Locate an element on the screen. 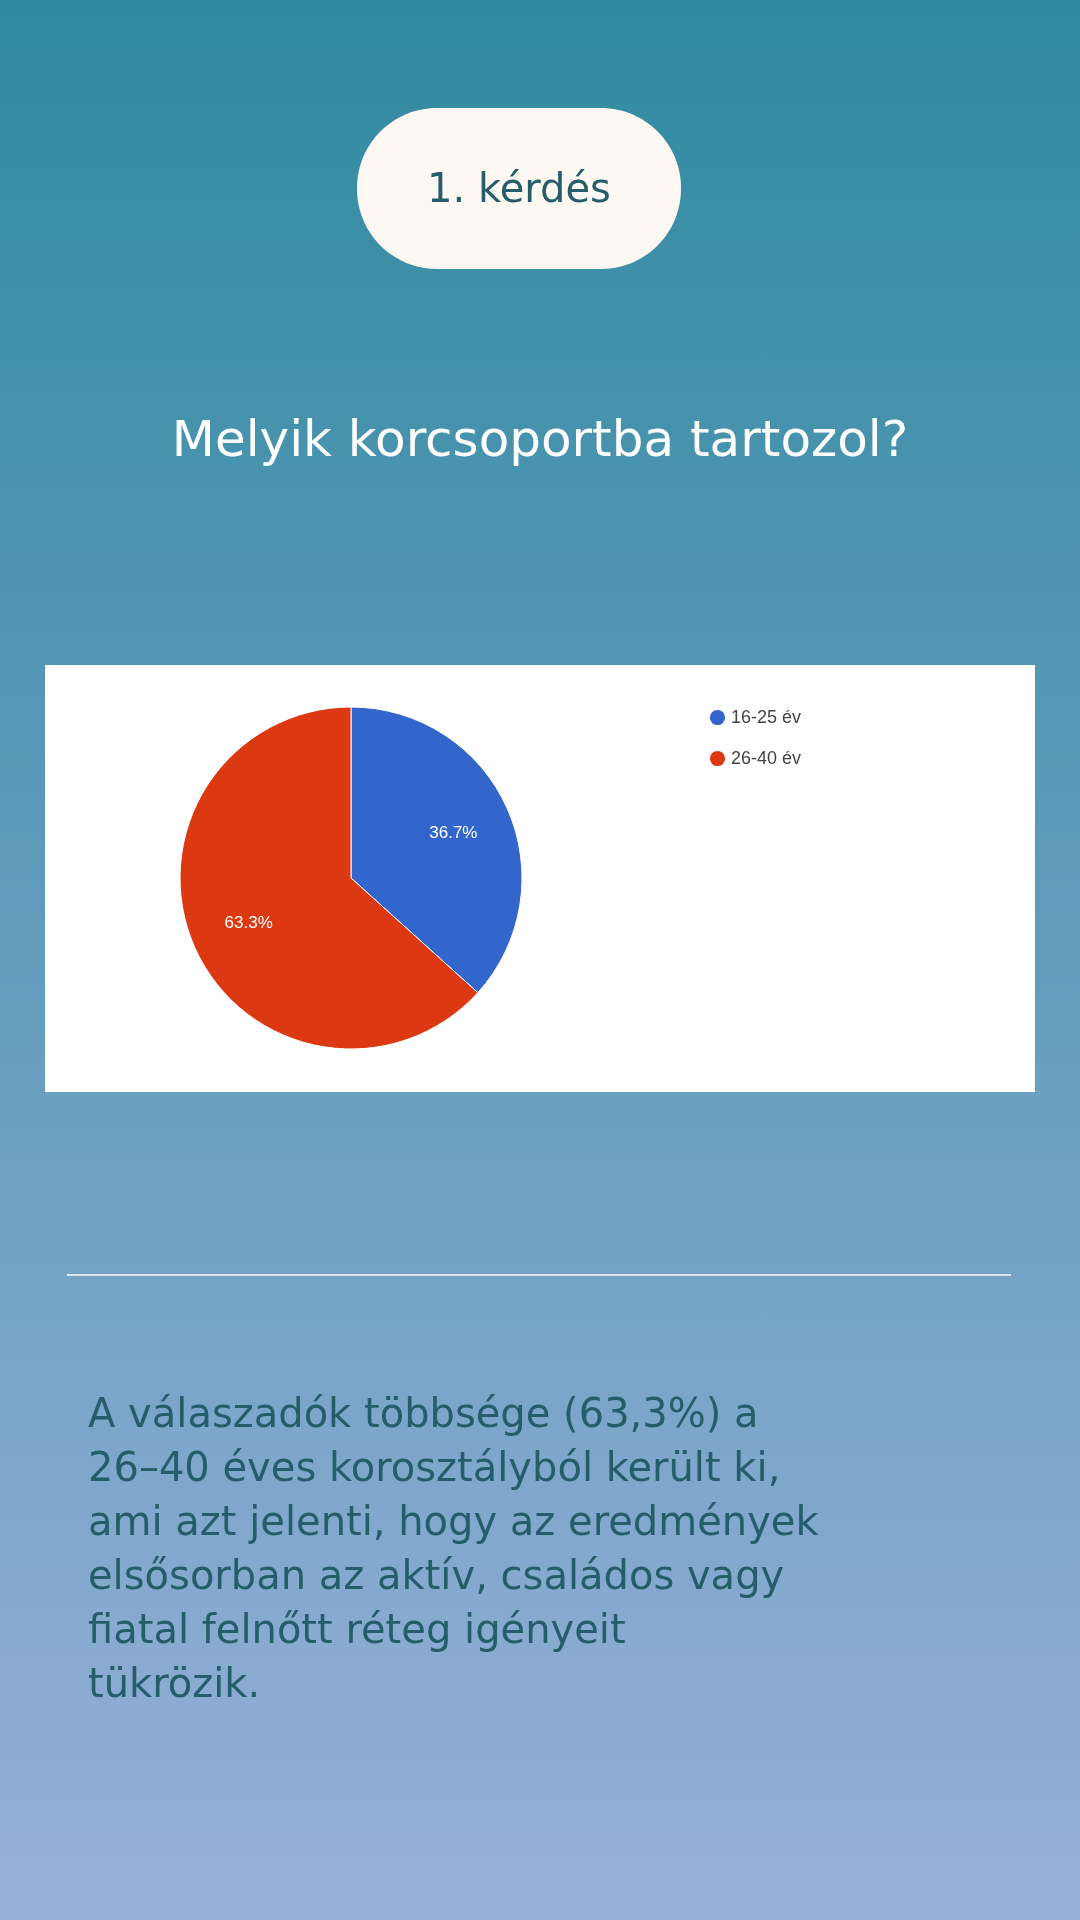 This screenshot has height=1920, width=1080. data-label: 36.7% is located at coordinates (453, 832).